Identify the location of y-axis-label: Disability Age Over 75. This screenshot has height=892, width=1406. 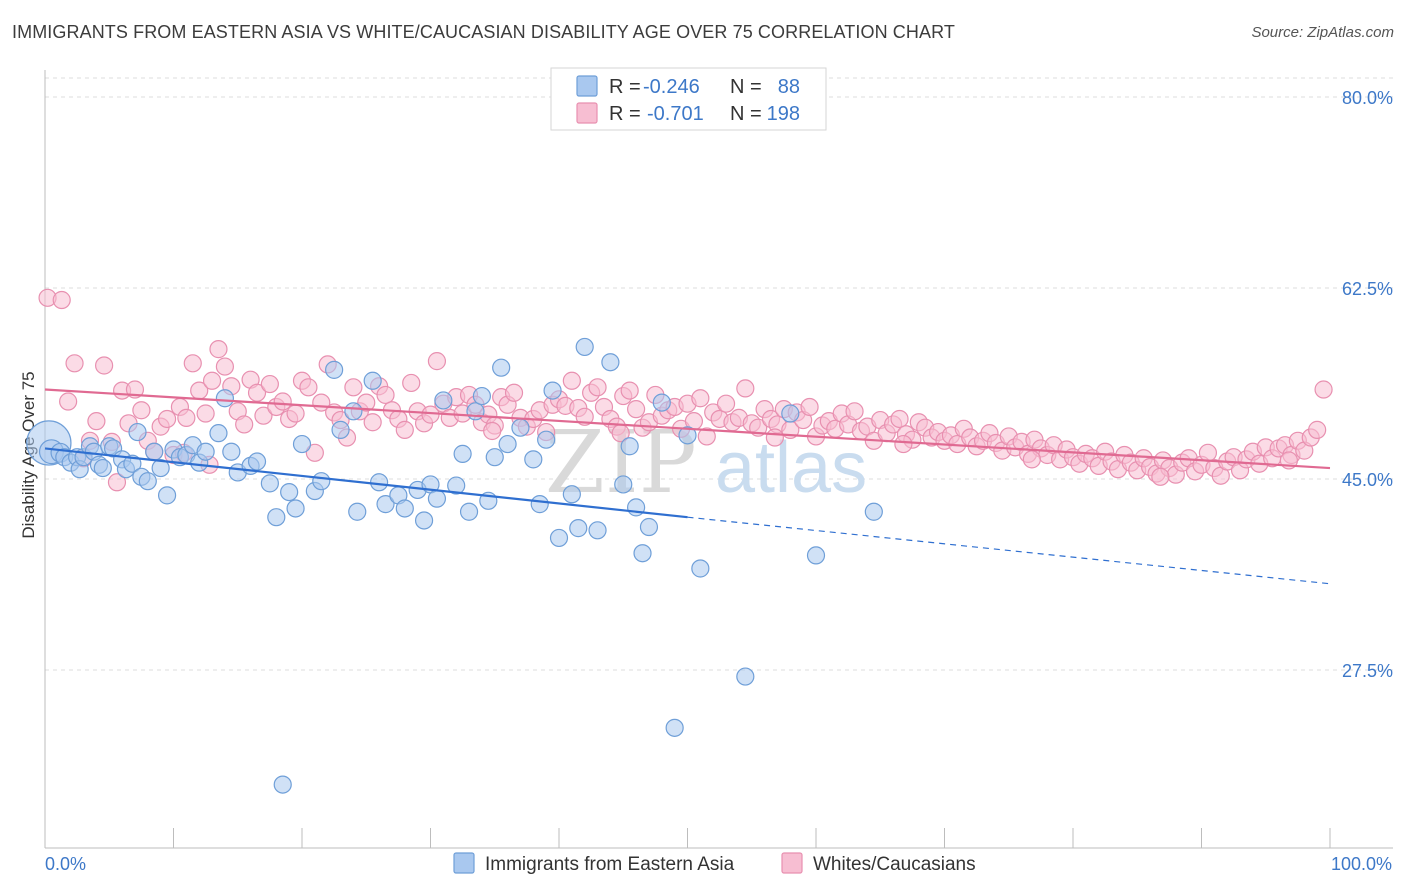
(28, 454).